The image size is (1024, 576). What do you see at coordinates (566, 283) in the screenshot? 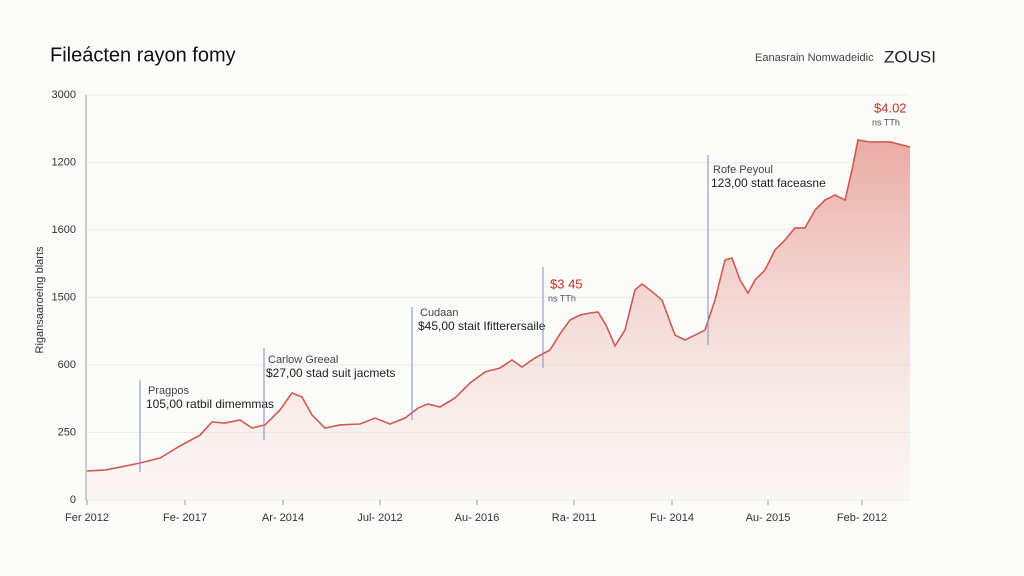
I see `annotation-price: $3 45` at bounding box center [566, 283].